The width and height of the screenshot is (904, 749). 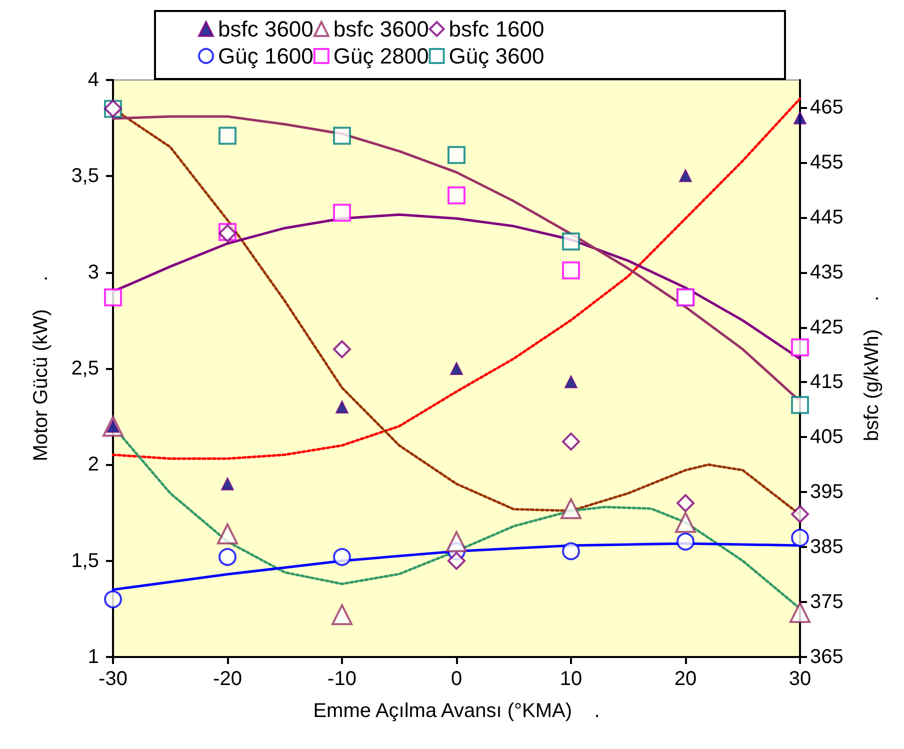 What do you see at coordinates (827, 327) in the screenshot?
I see `y2-tick-label: 425` at bounding box center [827, 327].